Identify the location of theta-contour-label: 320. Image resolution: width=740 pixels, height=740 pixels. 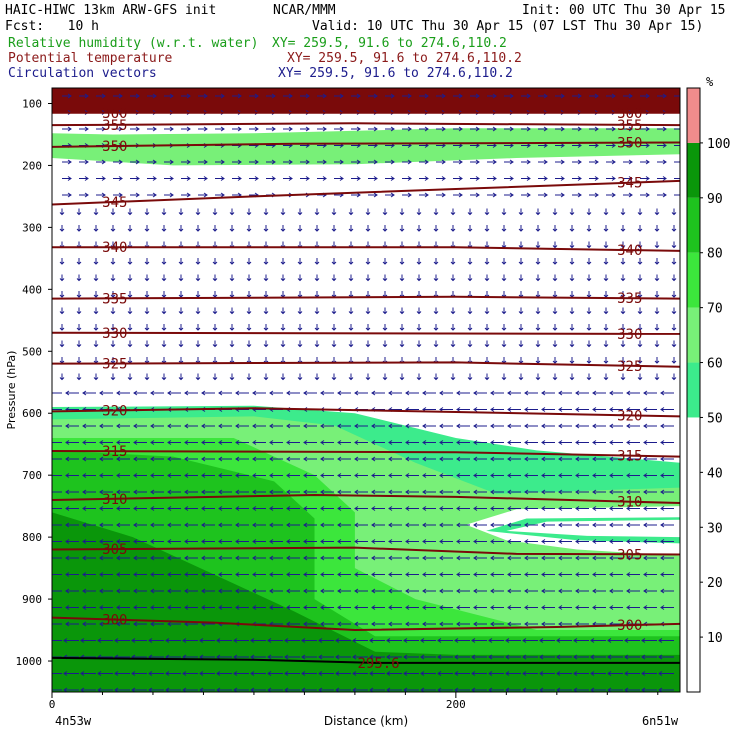
(629, 416).